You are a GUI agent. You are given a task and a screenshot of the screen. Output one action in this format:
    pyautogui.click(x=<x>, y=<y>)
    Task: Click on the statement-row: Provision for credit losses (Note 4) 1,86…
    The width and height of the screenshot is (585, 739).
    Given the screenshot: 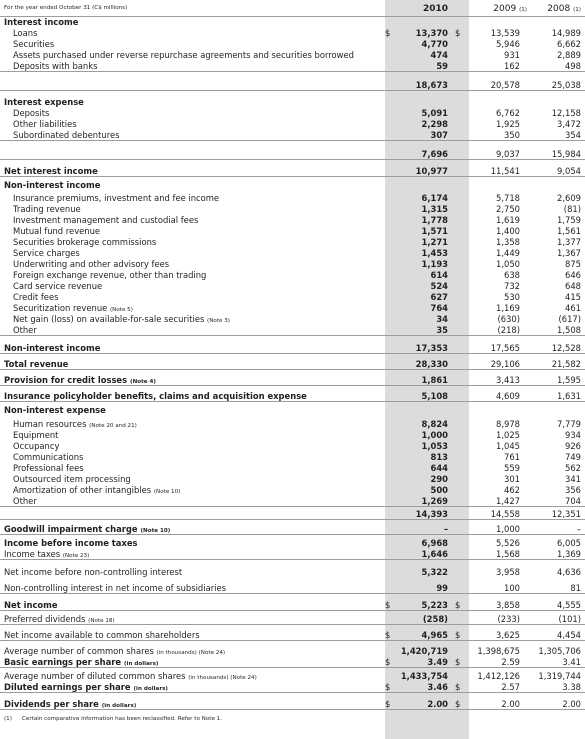 What is the action you would take?
    pyautogui.click(x=292, y=378)
    